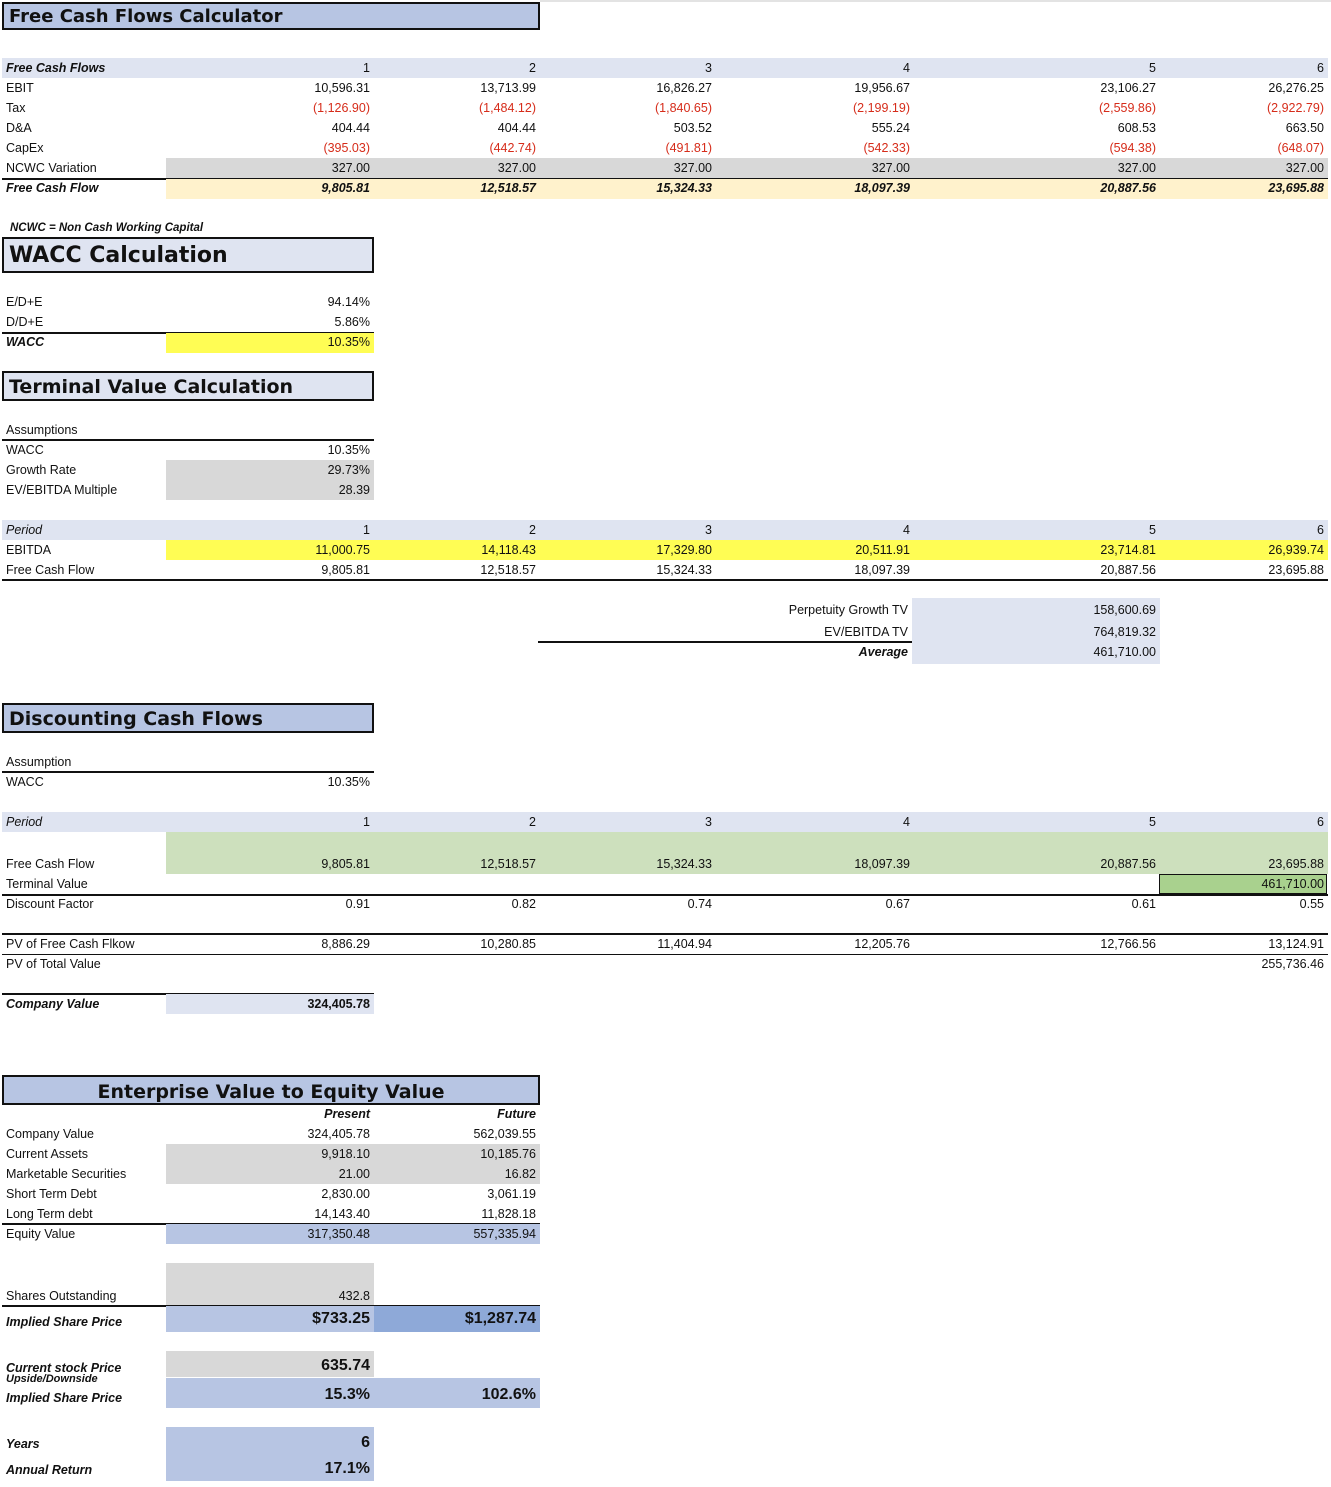 The height and width of the screenshot is (1487, 1331). What do you see at coordinates (342, 1214) in the screenshot?
I see `ev-row-present: 14,143.40` at bounding box center [342, 1214].